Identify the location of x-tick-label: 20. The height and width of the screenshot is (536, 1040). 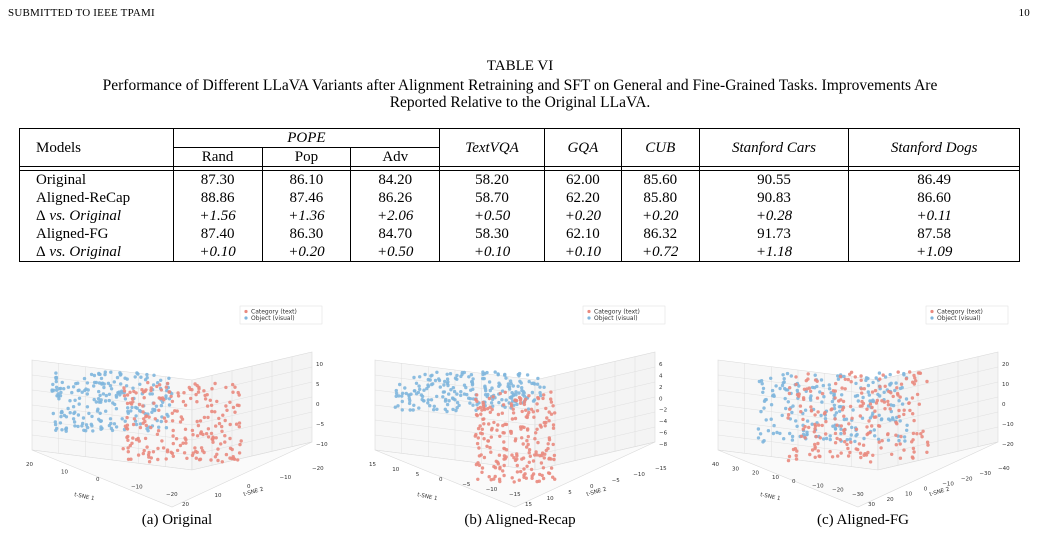
(29, 465).